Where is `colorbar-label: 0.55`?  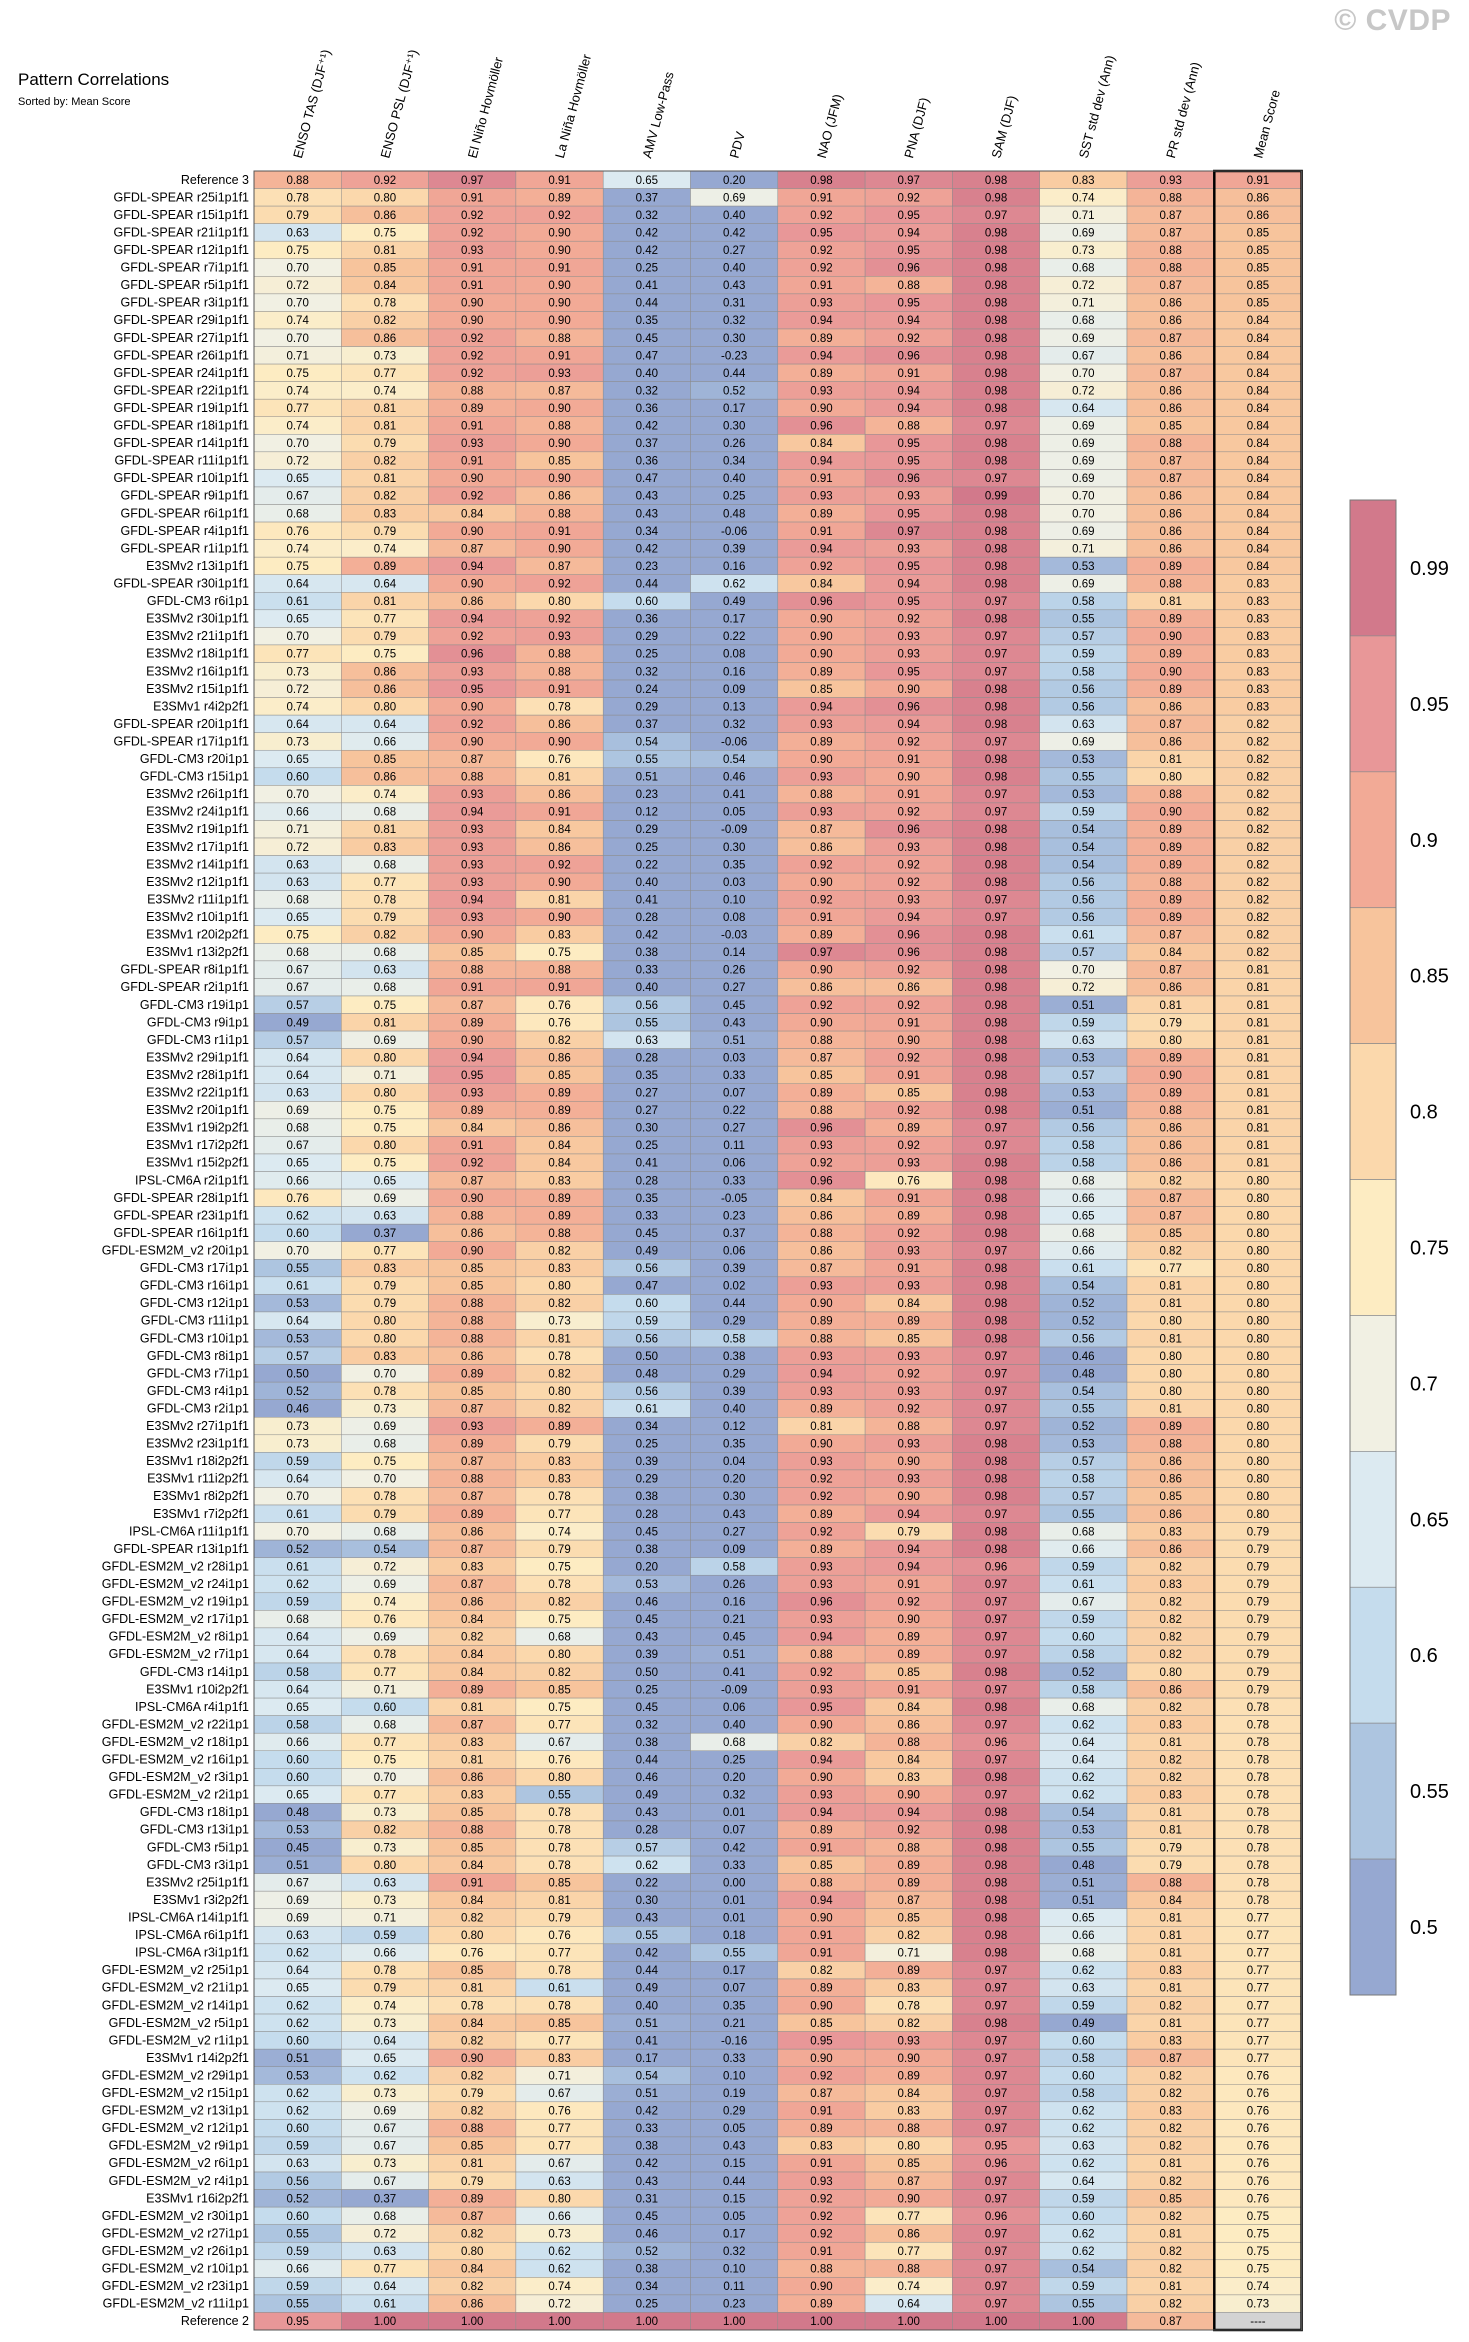 colorbar-label: 0.55 is located at coordinates (1429, 1792).